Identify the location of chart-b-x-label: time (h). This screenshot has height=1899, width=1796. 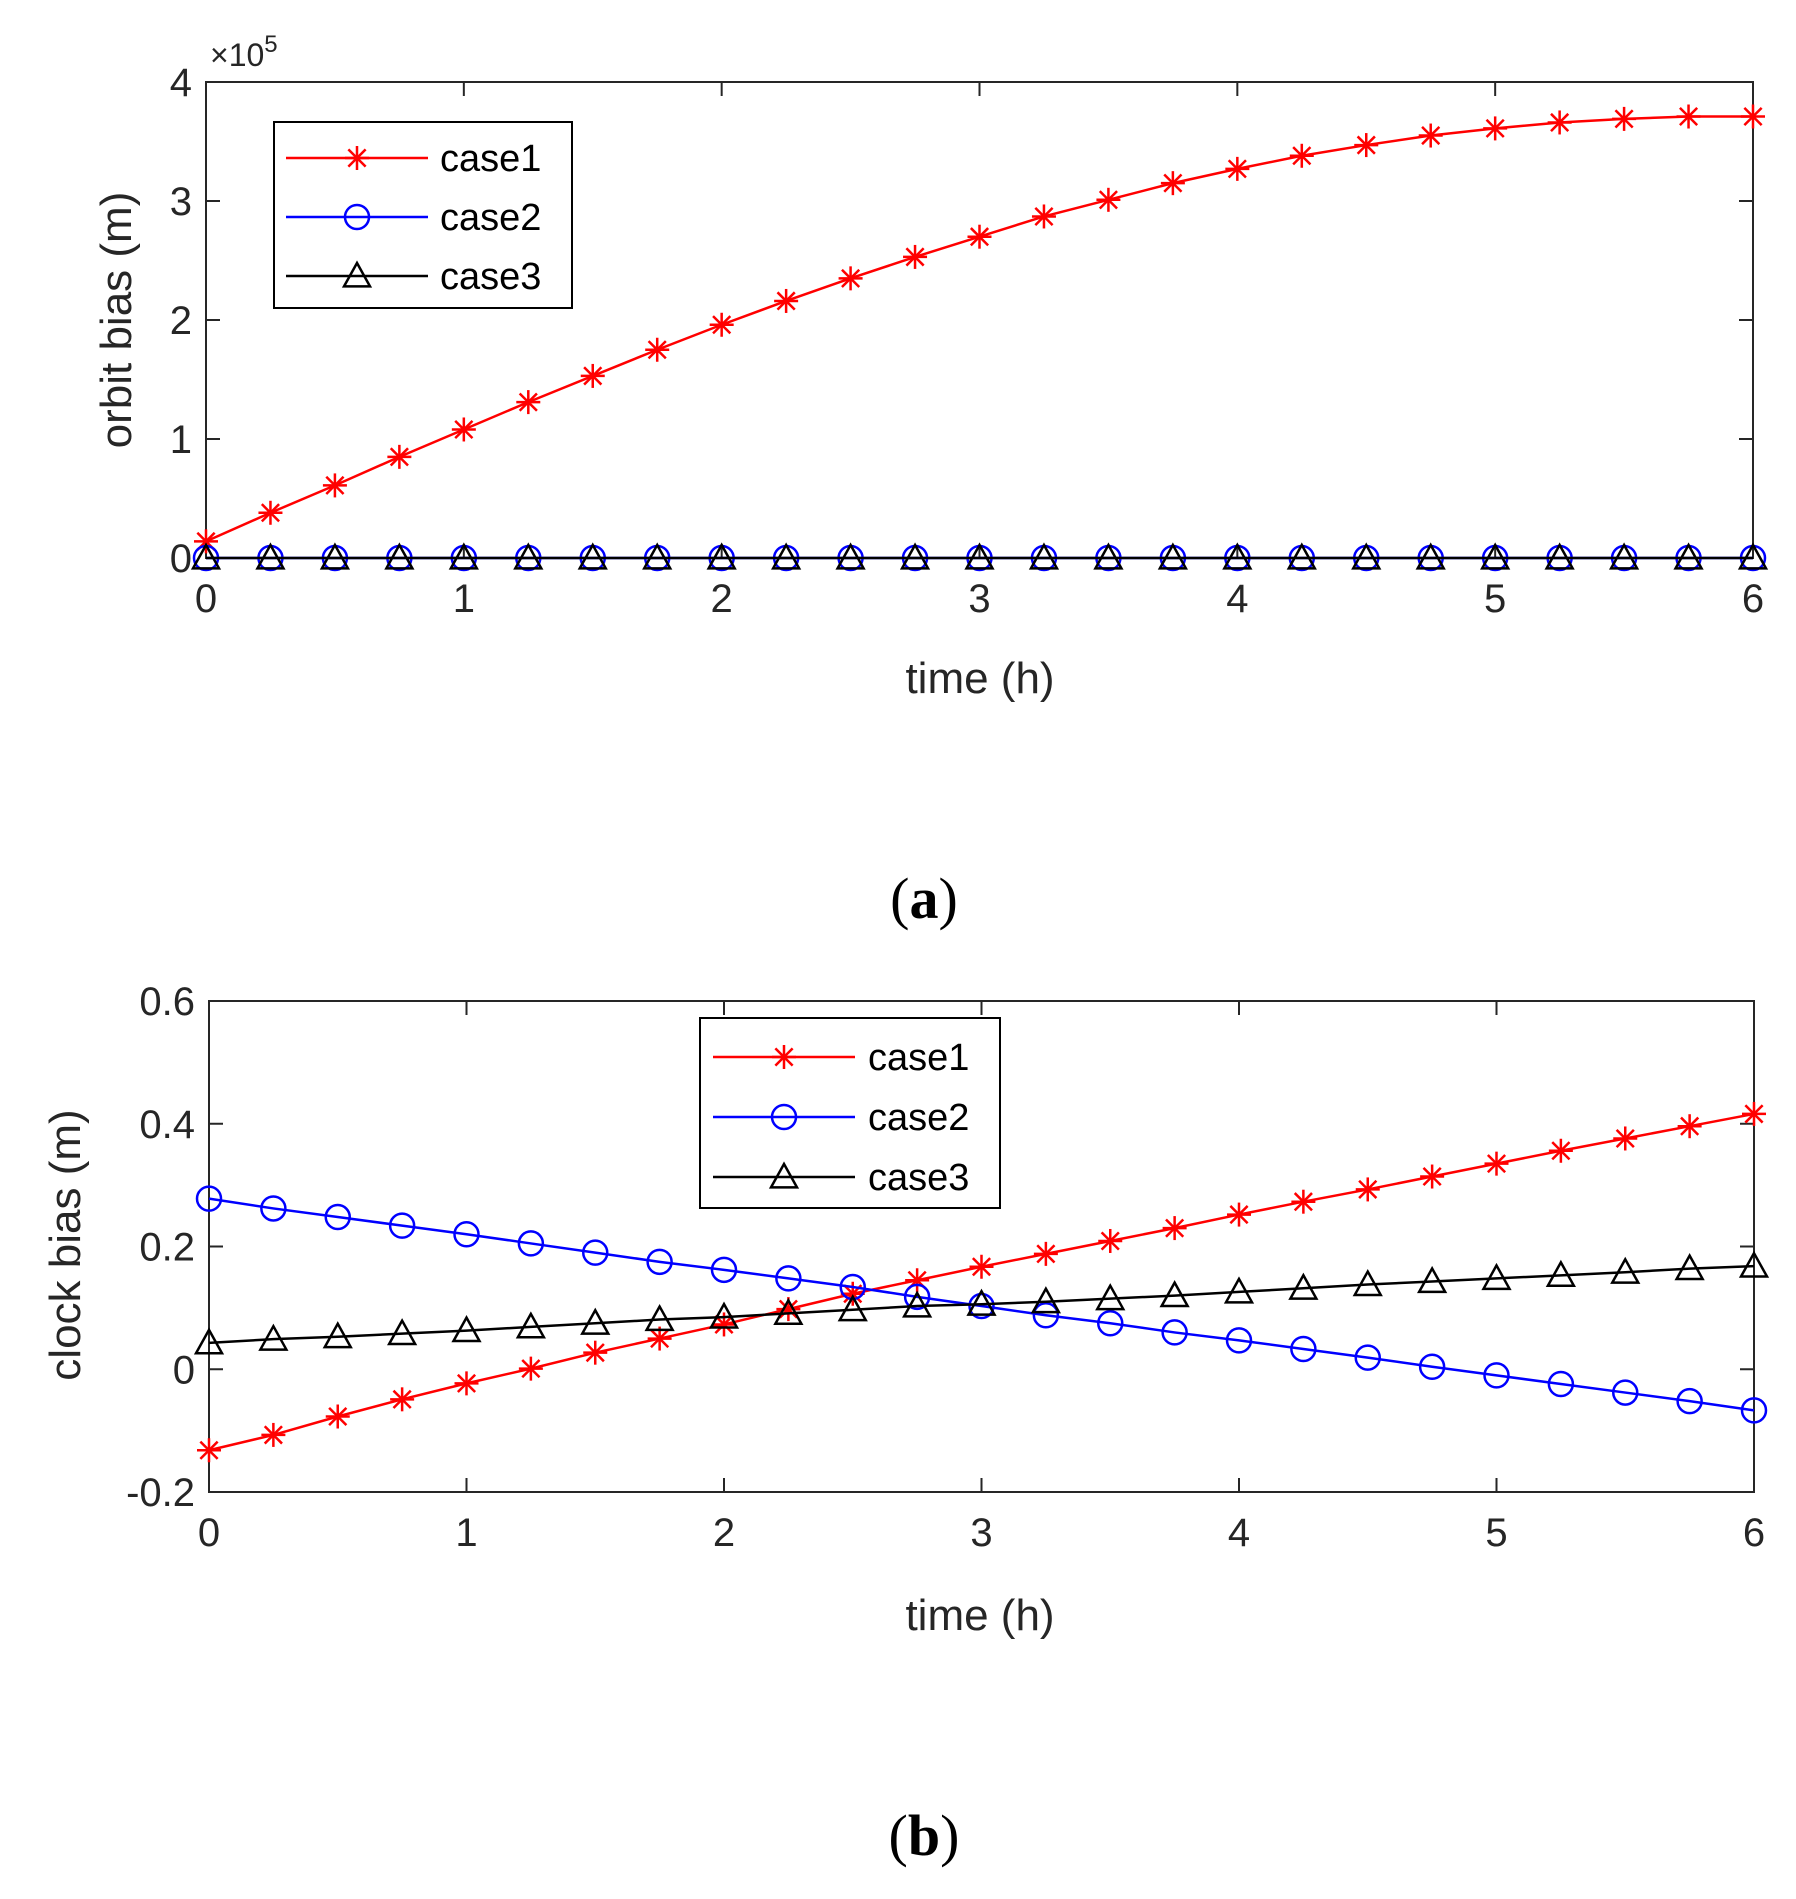
(979, 1615).